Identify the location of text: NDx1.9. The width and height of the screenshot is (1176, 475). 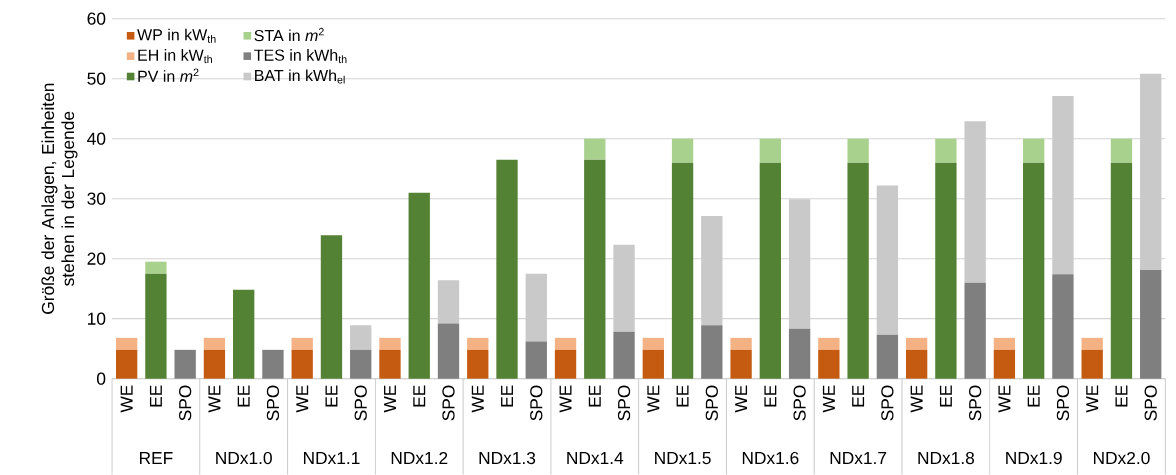
(1034, 458).